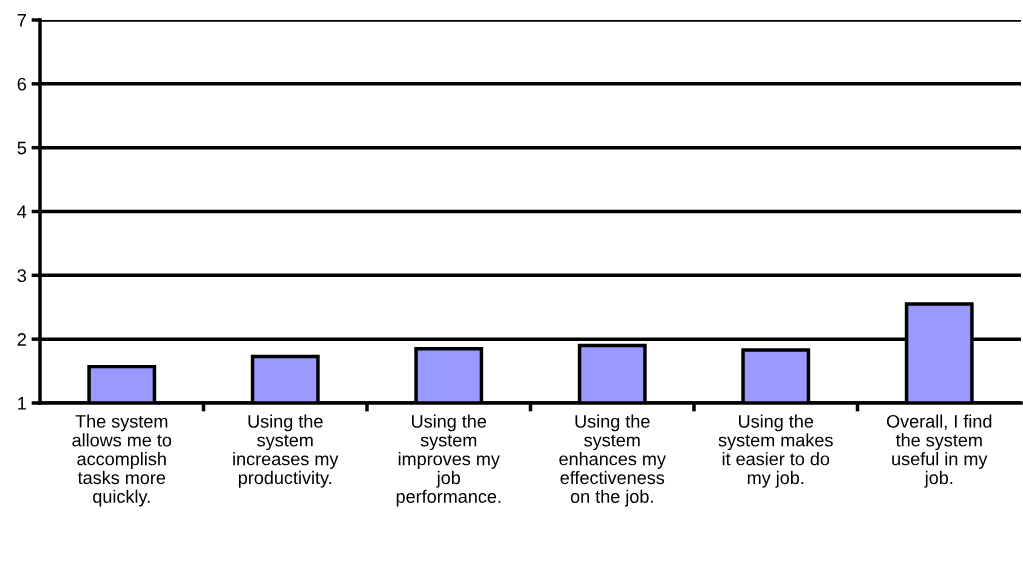  I want to click on y-tick-label: 7, so click(21, 20).